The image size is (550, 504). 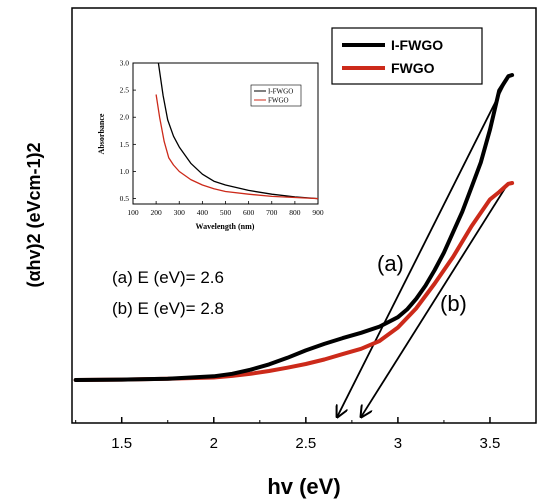 I want to click on inset-series-line-fwgo, so click(x=237, y=147).